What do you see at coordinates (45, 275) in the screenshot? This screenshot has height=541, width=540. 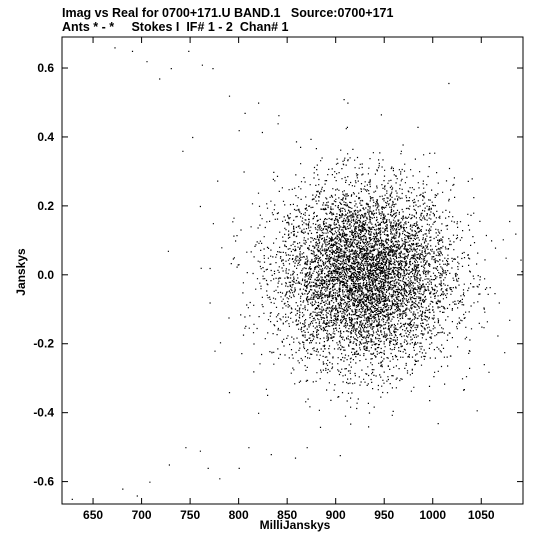 I see `y-tick-label: 0.0` at bounding box center [45, 275].